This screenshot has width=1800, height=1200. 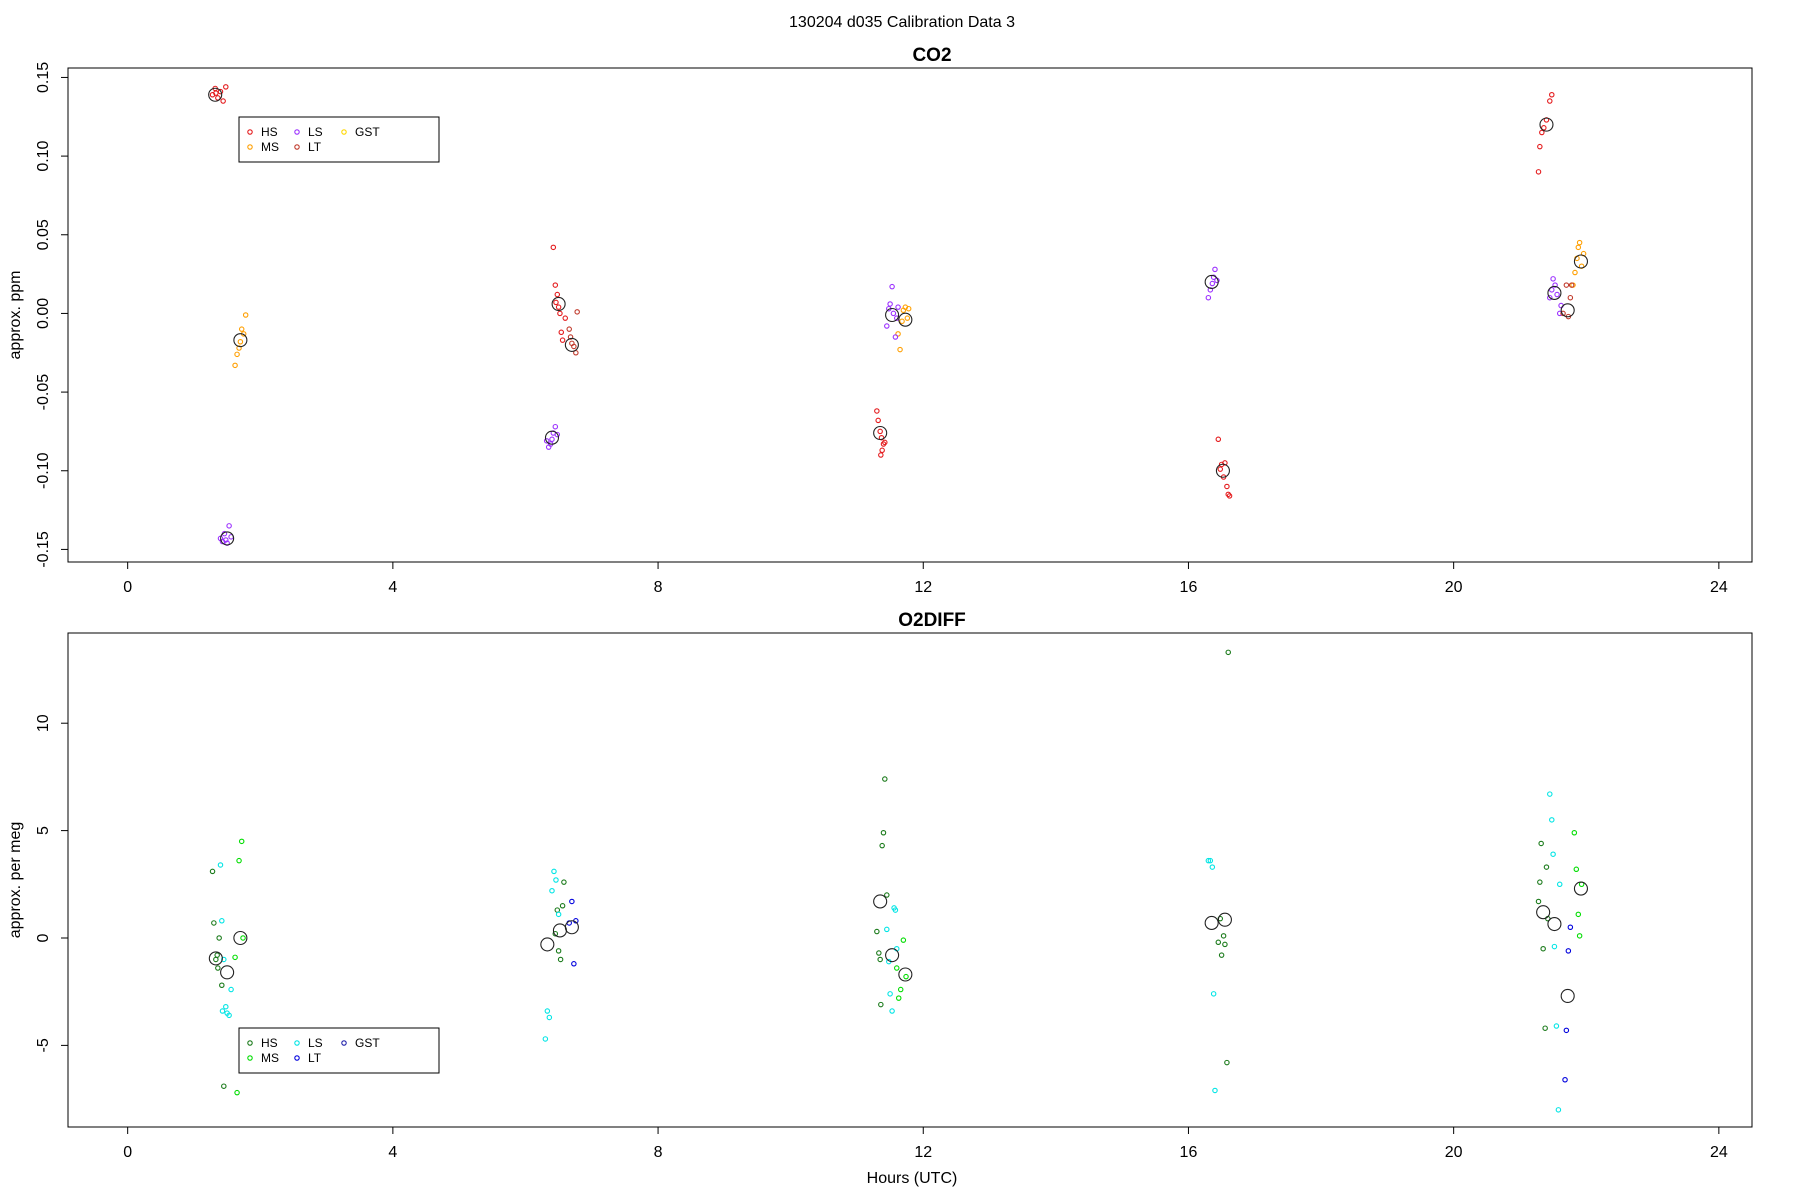 I want to click on x-tick-label: 20, so click(x=1454, y=587).